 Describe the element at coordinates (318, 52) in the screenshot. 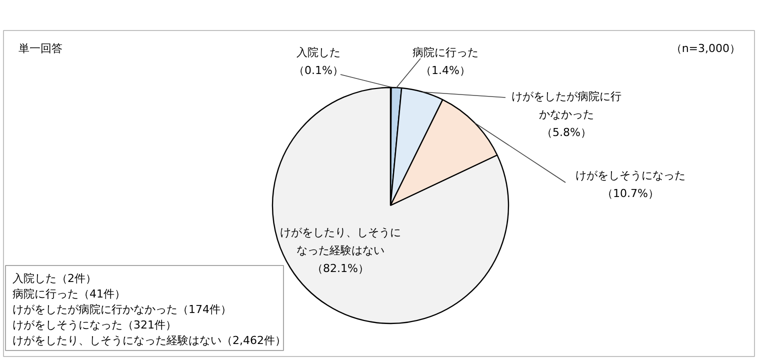

I see `slice-label: 入院した` at that location.